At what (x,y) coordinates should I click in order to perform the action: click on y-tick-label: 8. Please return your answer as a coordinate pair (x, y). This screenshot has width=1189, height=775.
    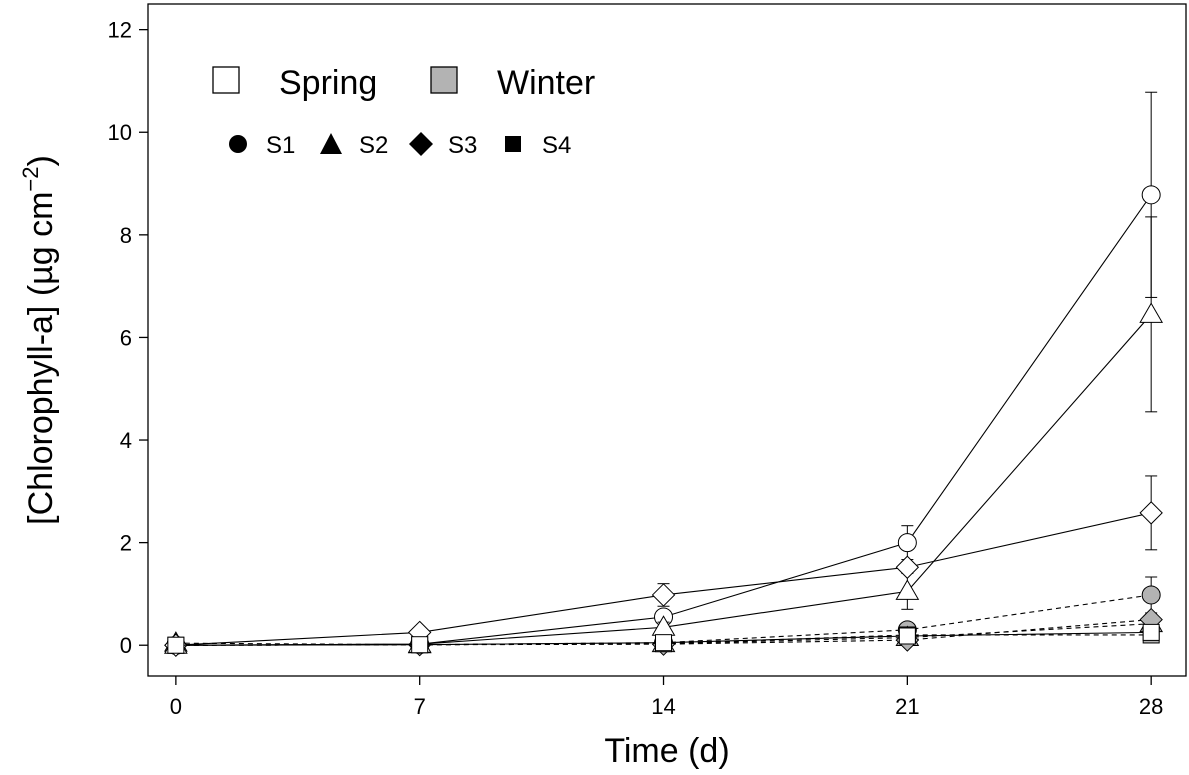
    Looking at the image, I should click on (126, 235).